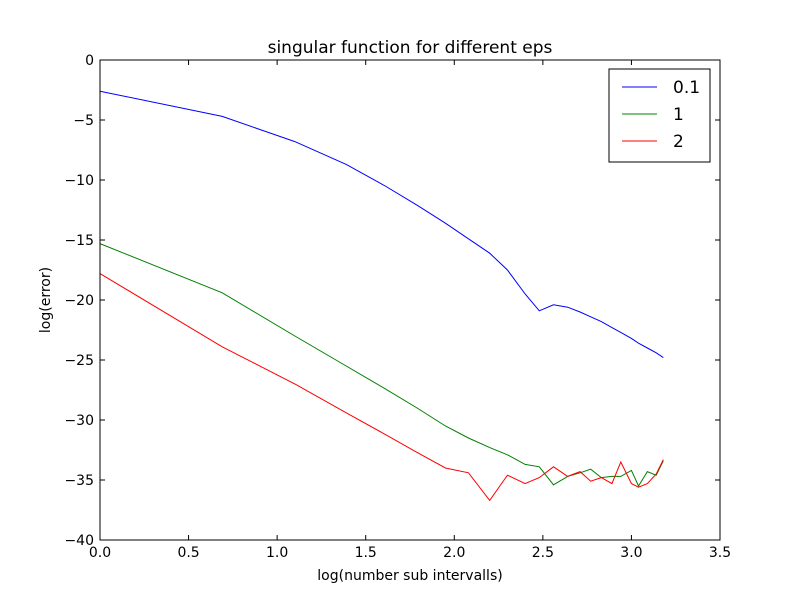 The width and height of the screenshot is (800, 600). Describe the element at coordinates (100, 553) in the screenshot. I see `x-tick-label: 0.0` at that location.